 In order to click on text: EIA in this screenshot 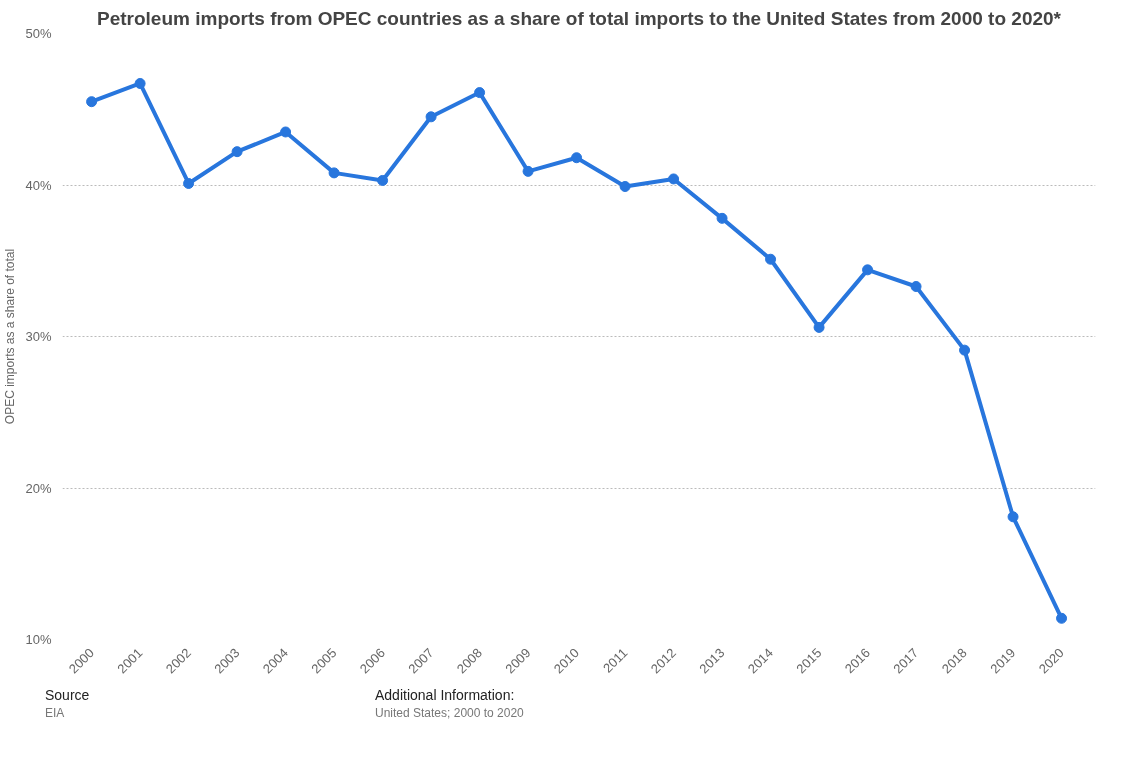, I will do `click(55, 713)`.